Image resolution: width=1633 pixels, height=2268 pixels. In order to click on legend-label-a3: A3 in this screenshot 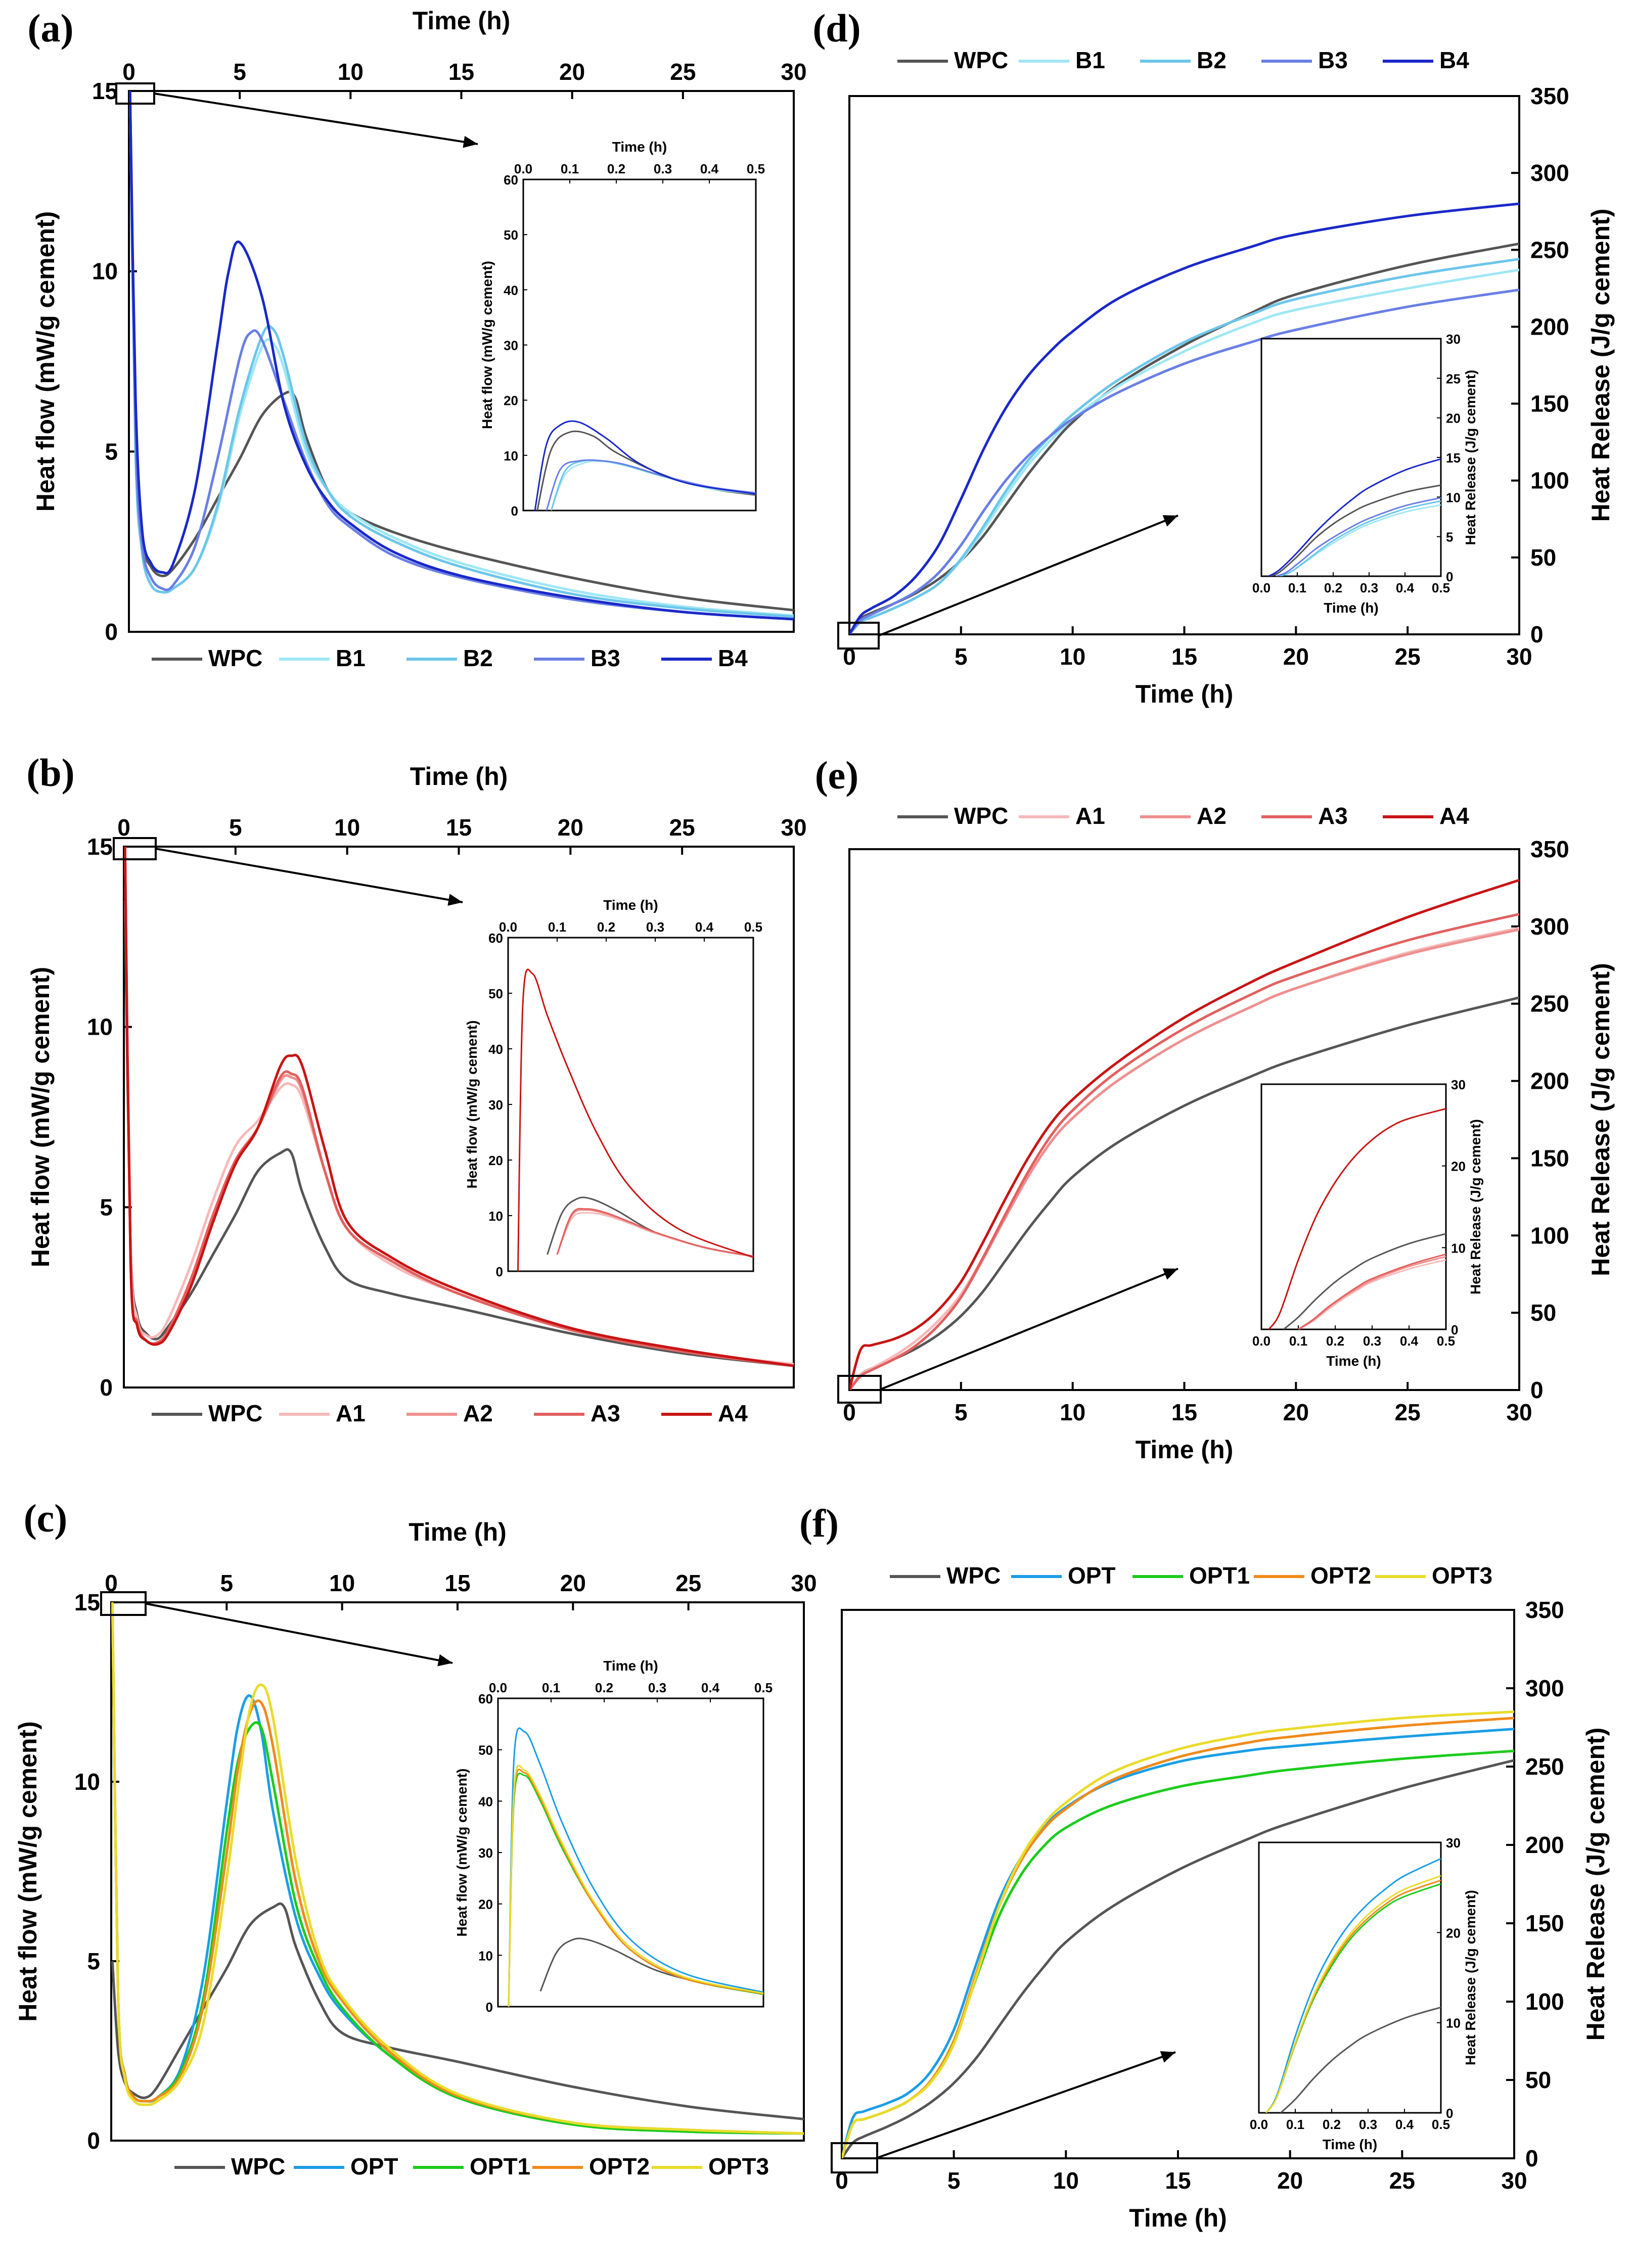, I will do `click(1333, 816)`.